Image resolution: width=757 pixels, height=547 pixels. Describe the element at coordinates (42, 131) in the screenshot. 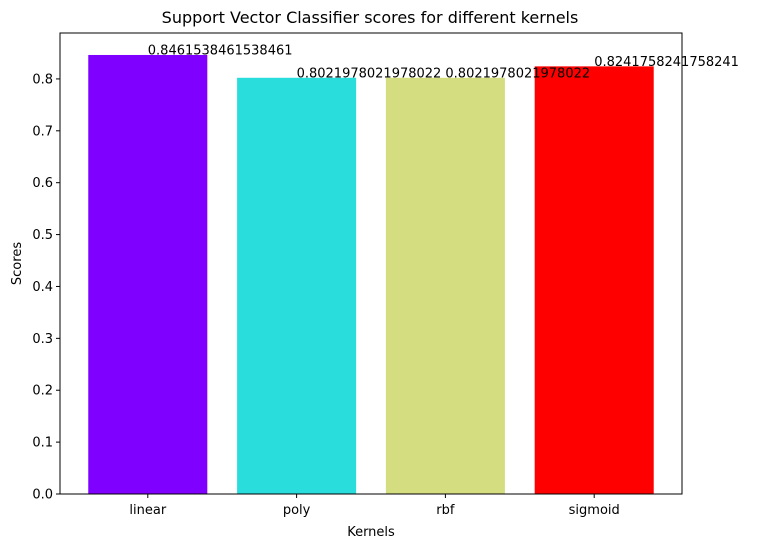

I see `y-tick-label: 0.7` at that location.